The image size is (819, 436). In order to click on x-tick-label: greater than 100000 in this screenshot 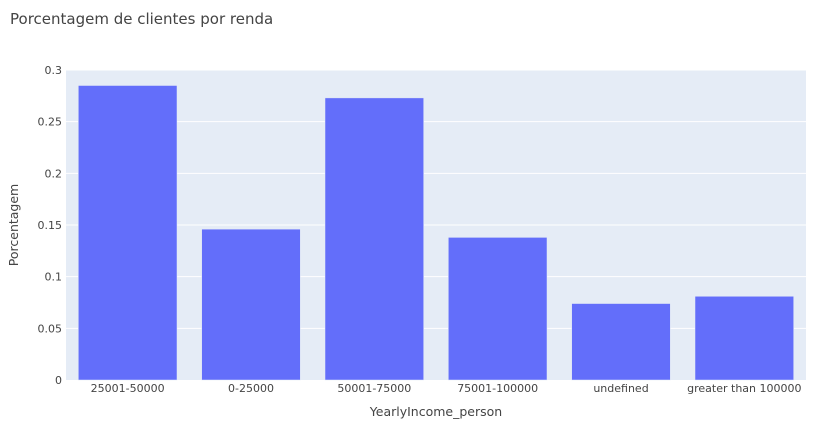, I will do `click(744, 388)`.